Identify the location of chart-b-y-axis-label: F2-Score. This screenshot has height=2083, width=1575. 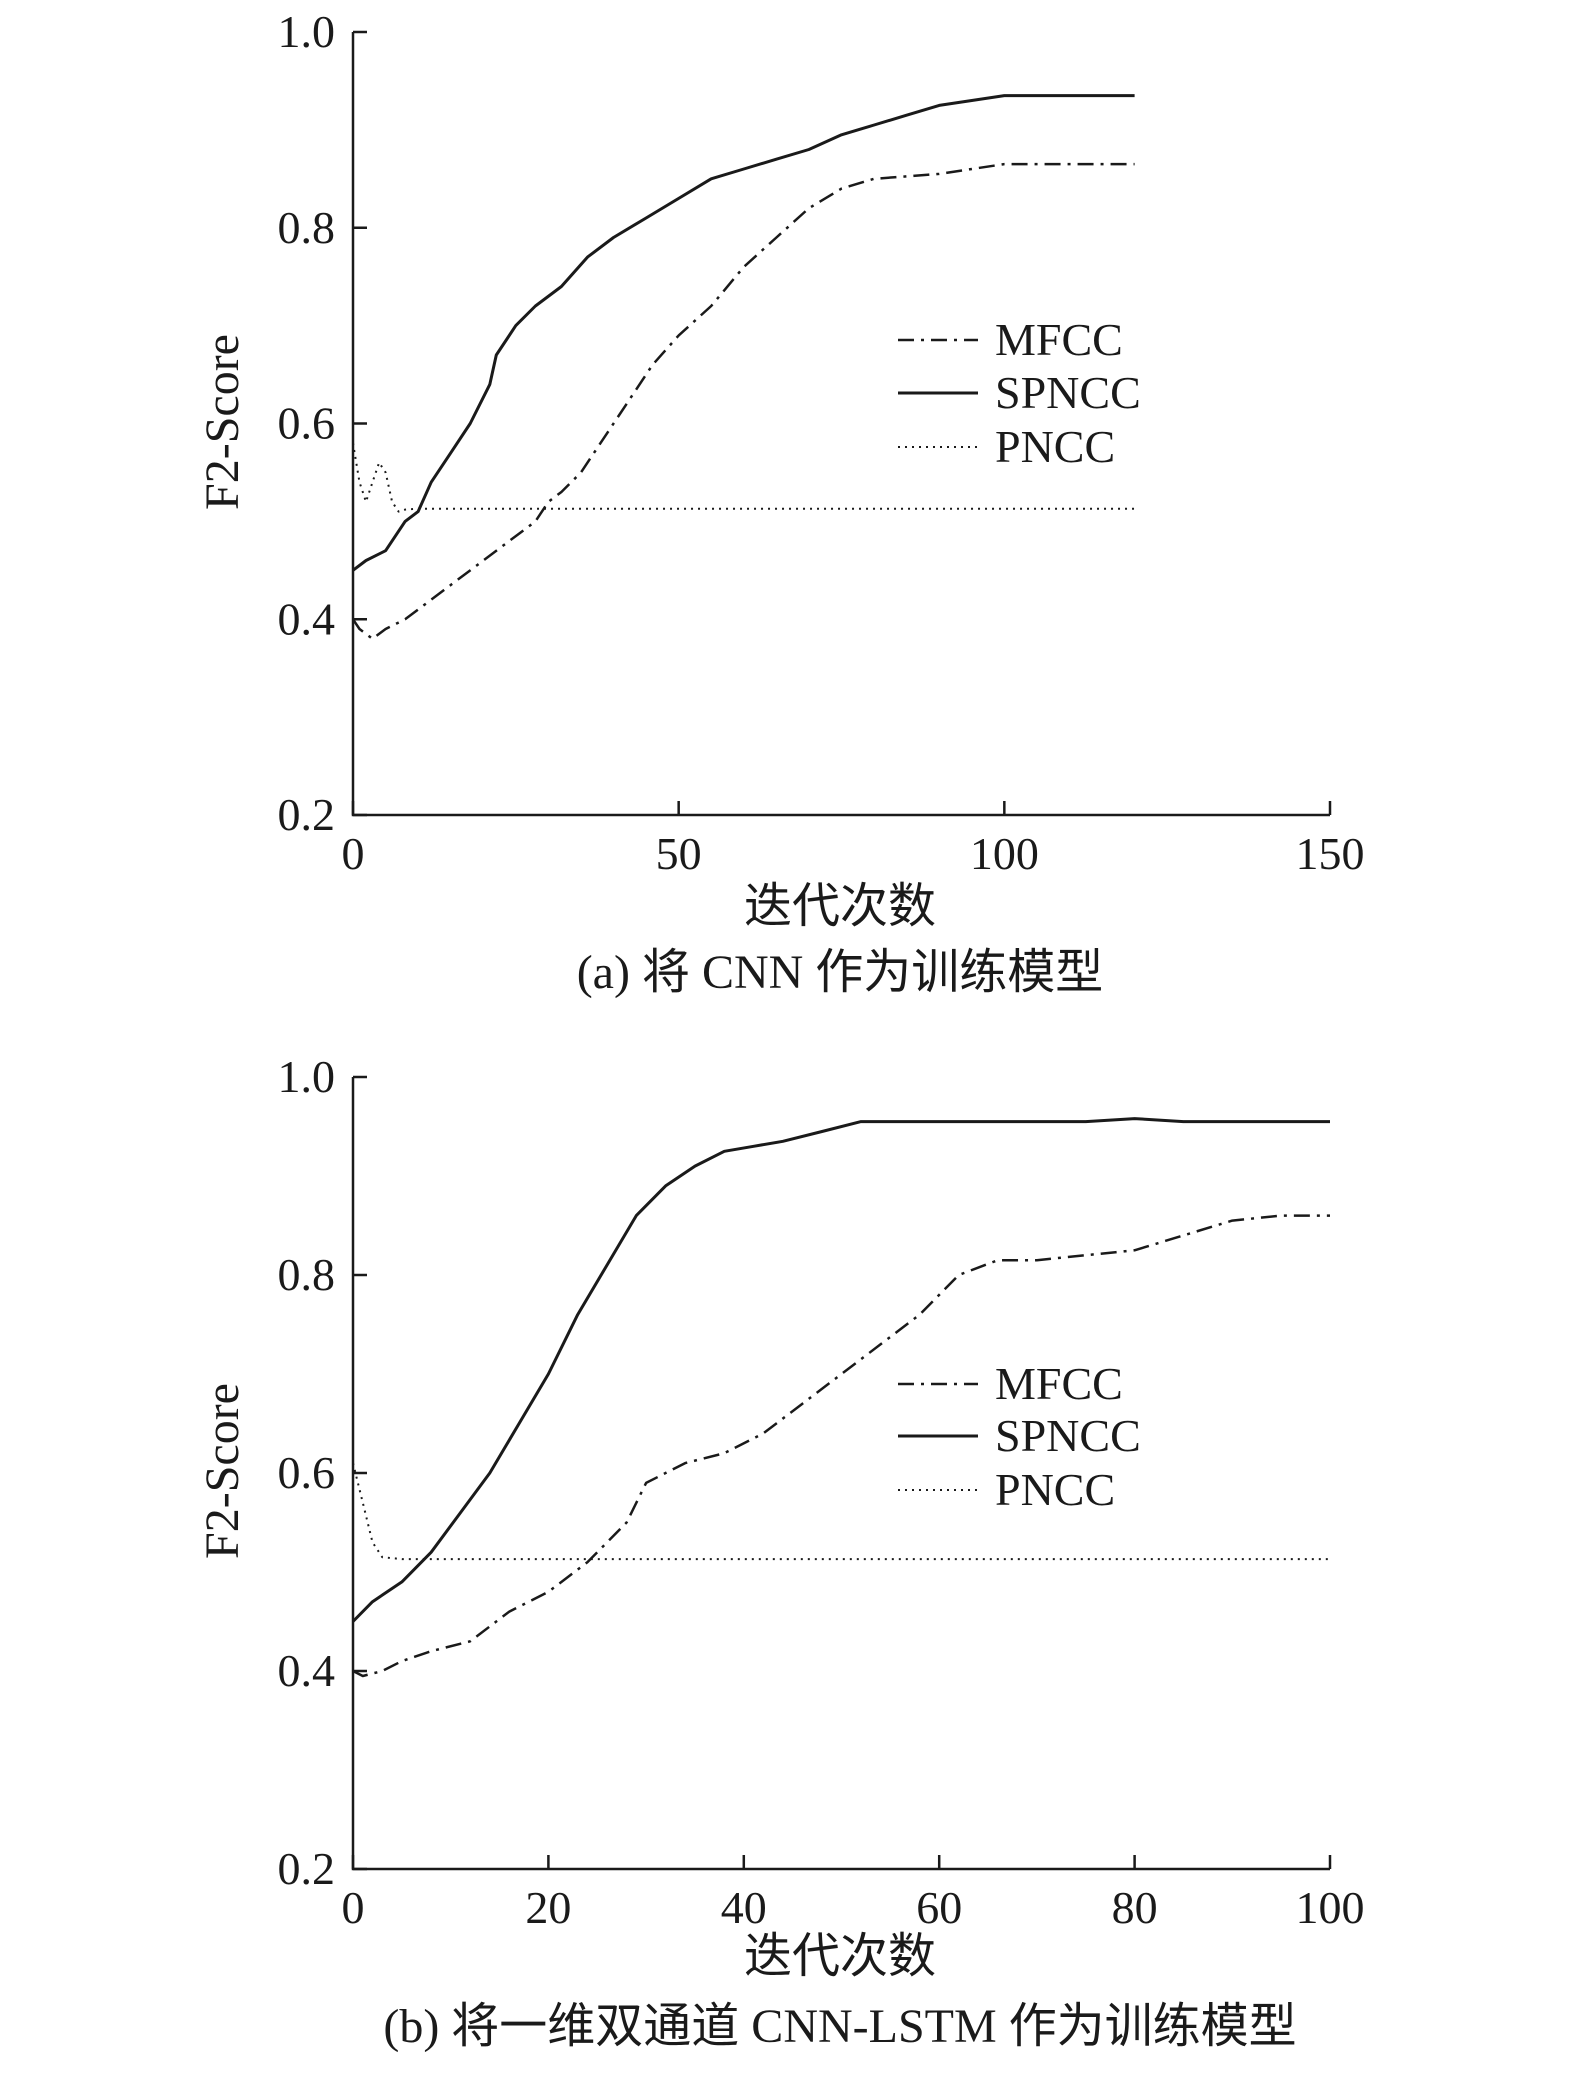
(222, 1471).